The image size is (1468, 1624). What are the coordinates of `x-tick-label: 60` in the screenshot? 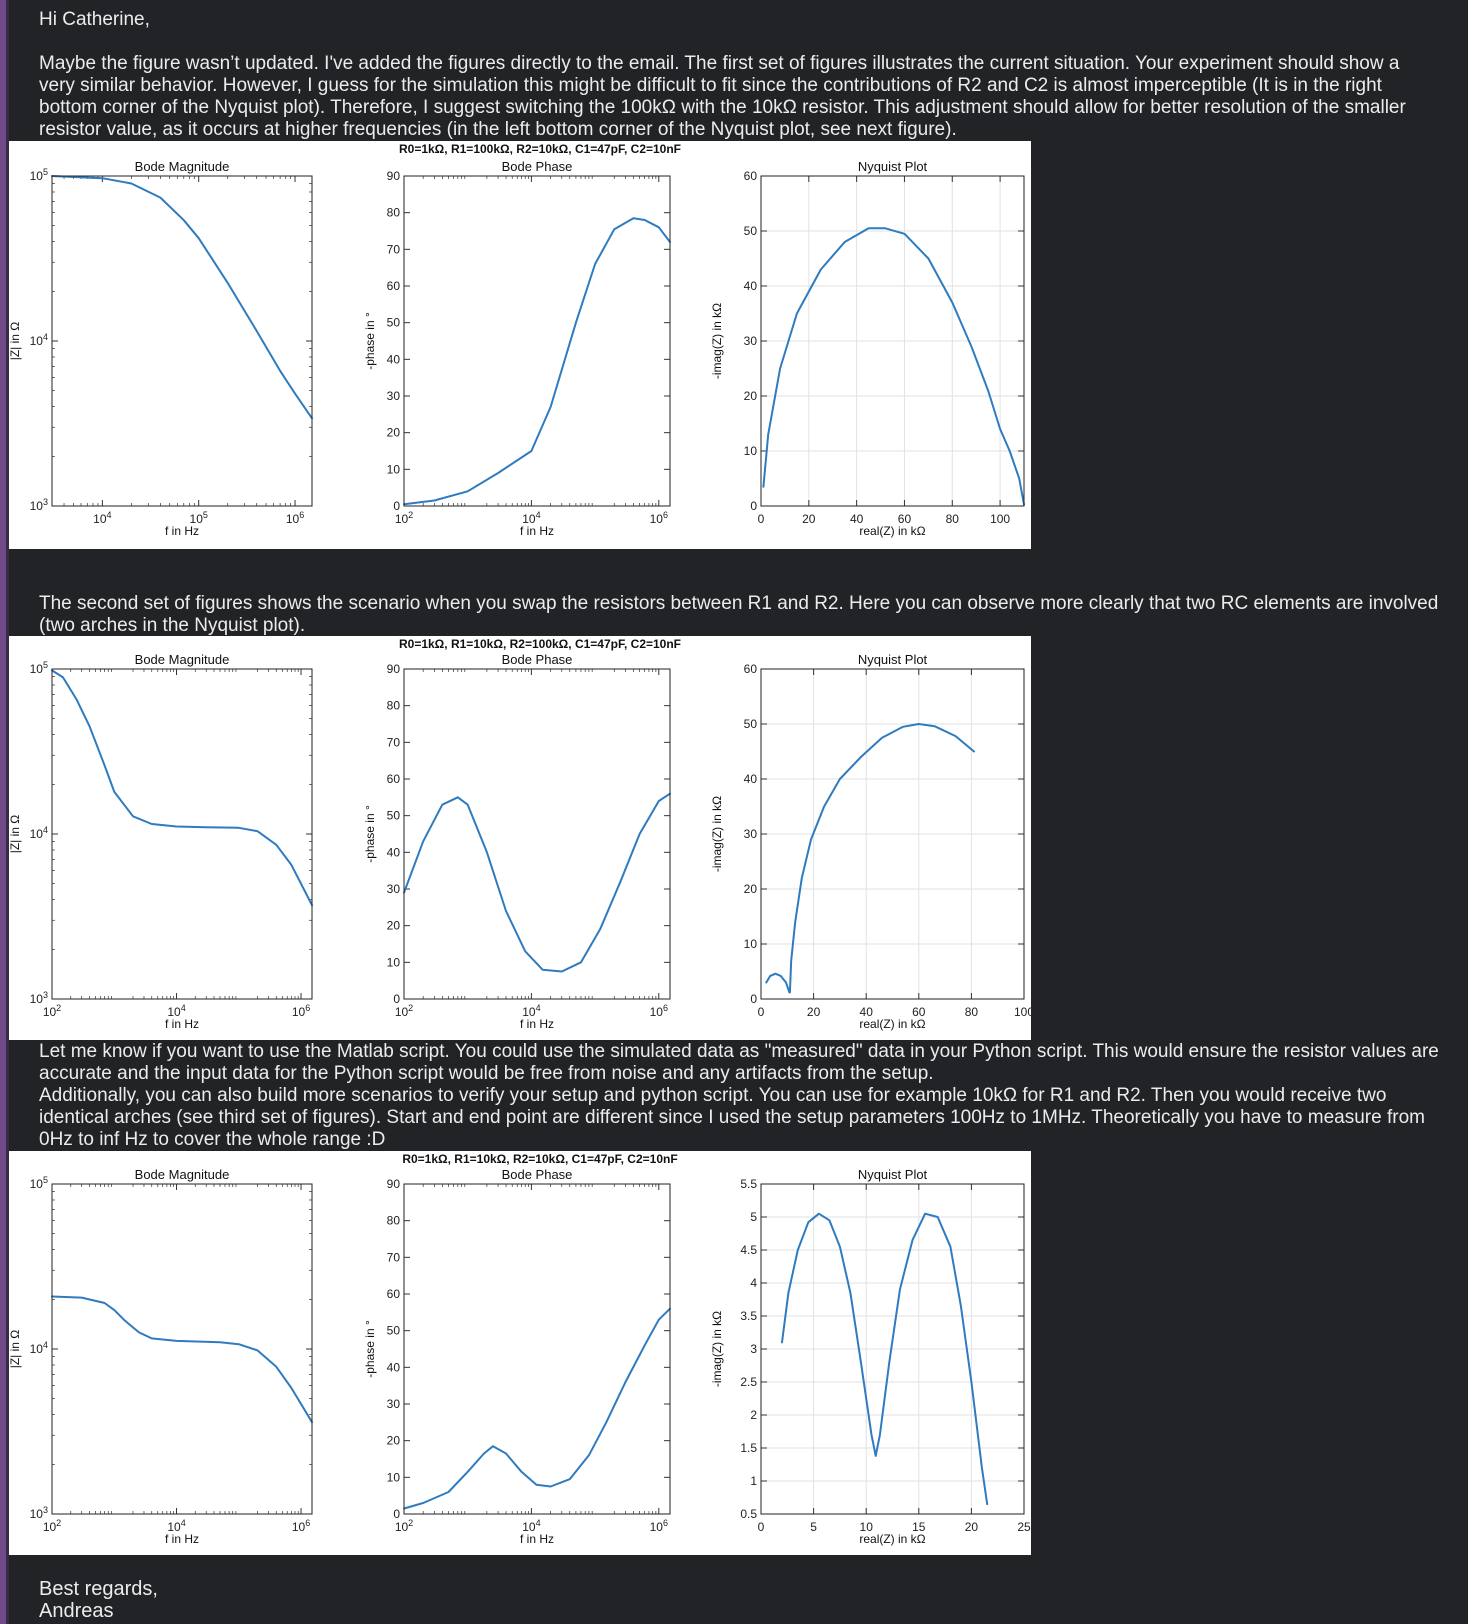 It's located at (919, 1012).